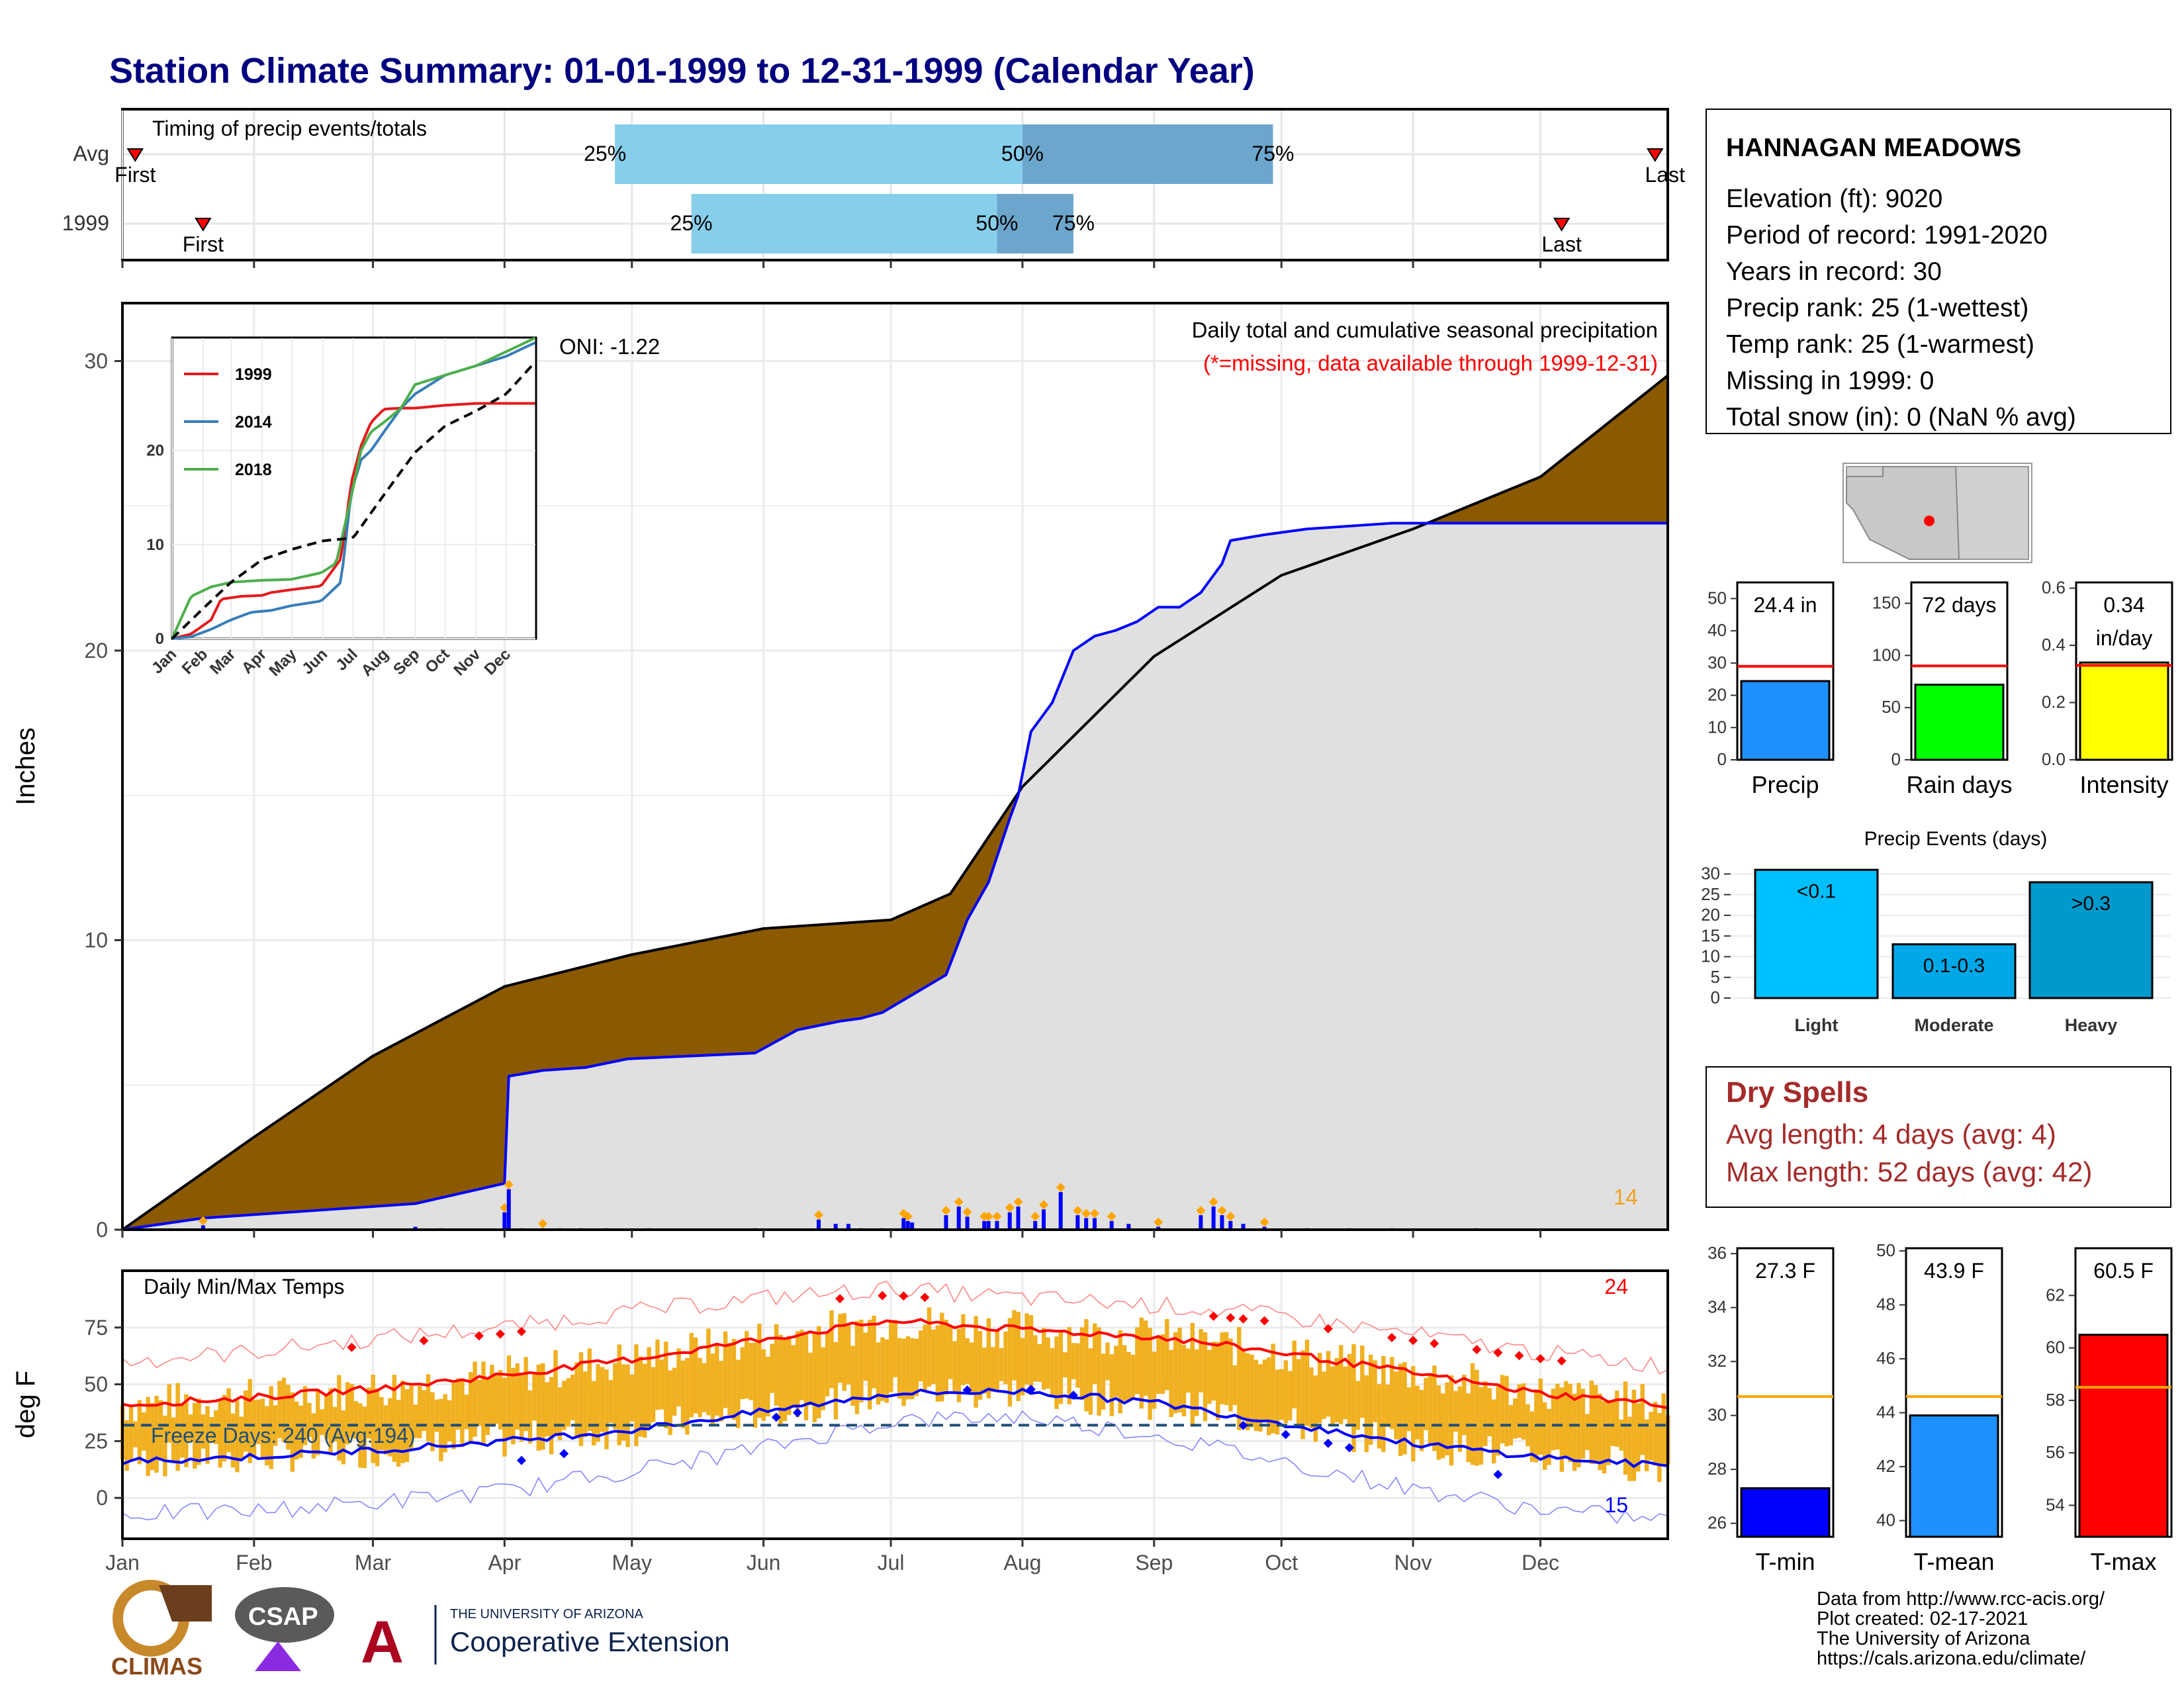 The image size is (2184, 1691). What do you see at coordinates (1147, 154) in the screenshot?
I see `timing-bar-q2` at bounding box center [1147, 154].